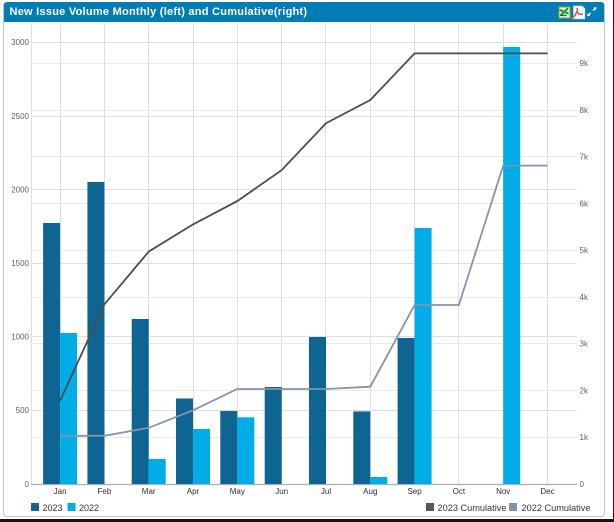 This screenshot has height=522, width=614. What do you see at coordinates (584, 203) in the screenshot?
I see `svg-text: 6k` at bounding box center [584, 203].